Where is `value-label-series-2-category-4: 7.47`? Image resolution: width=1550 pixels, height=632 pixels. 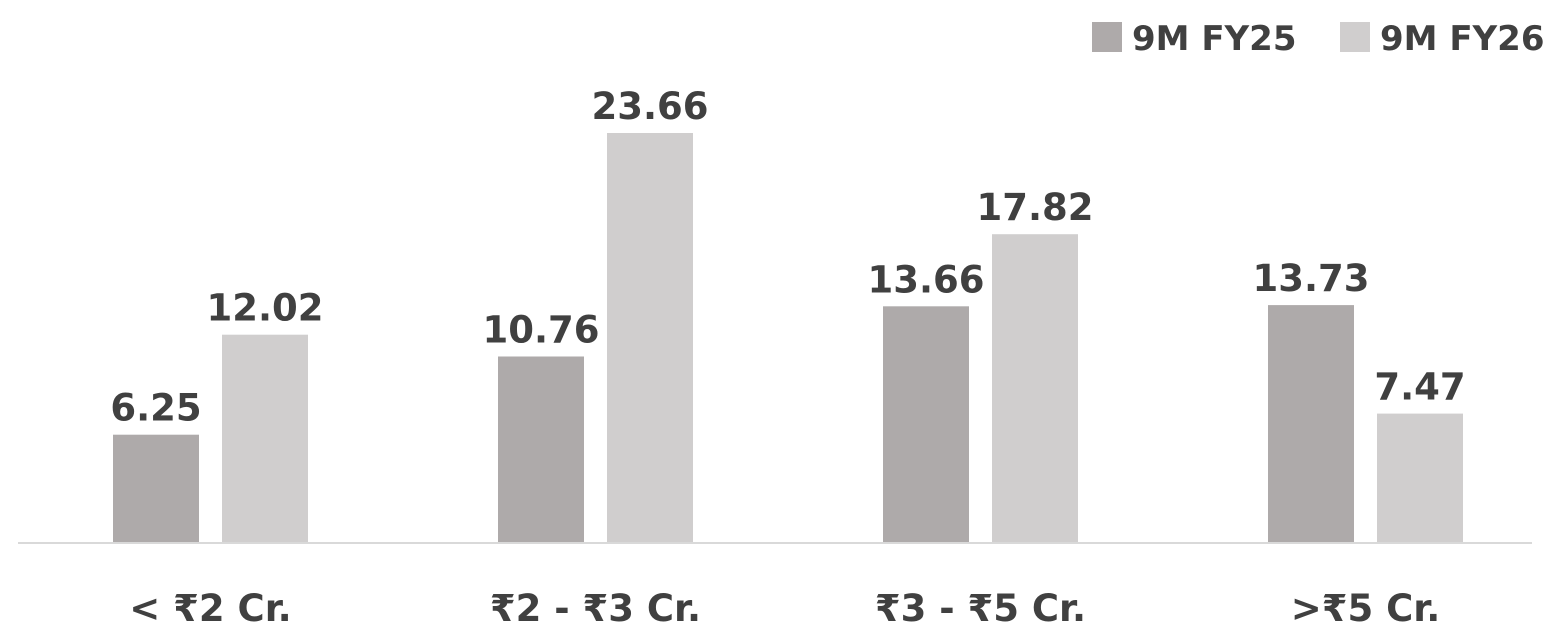
value-label-series-2-category-4: 7.47 is located at coordinates (1419, 387).